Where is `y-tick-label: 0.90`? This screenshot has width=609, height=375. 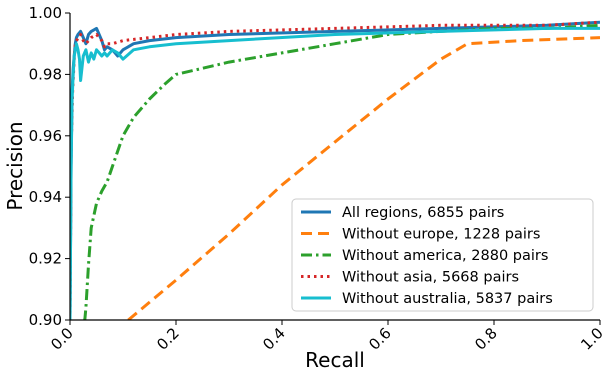
y-tick-label: 0.90 is located at coordinates (45, 320).